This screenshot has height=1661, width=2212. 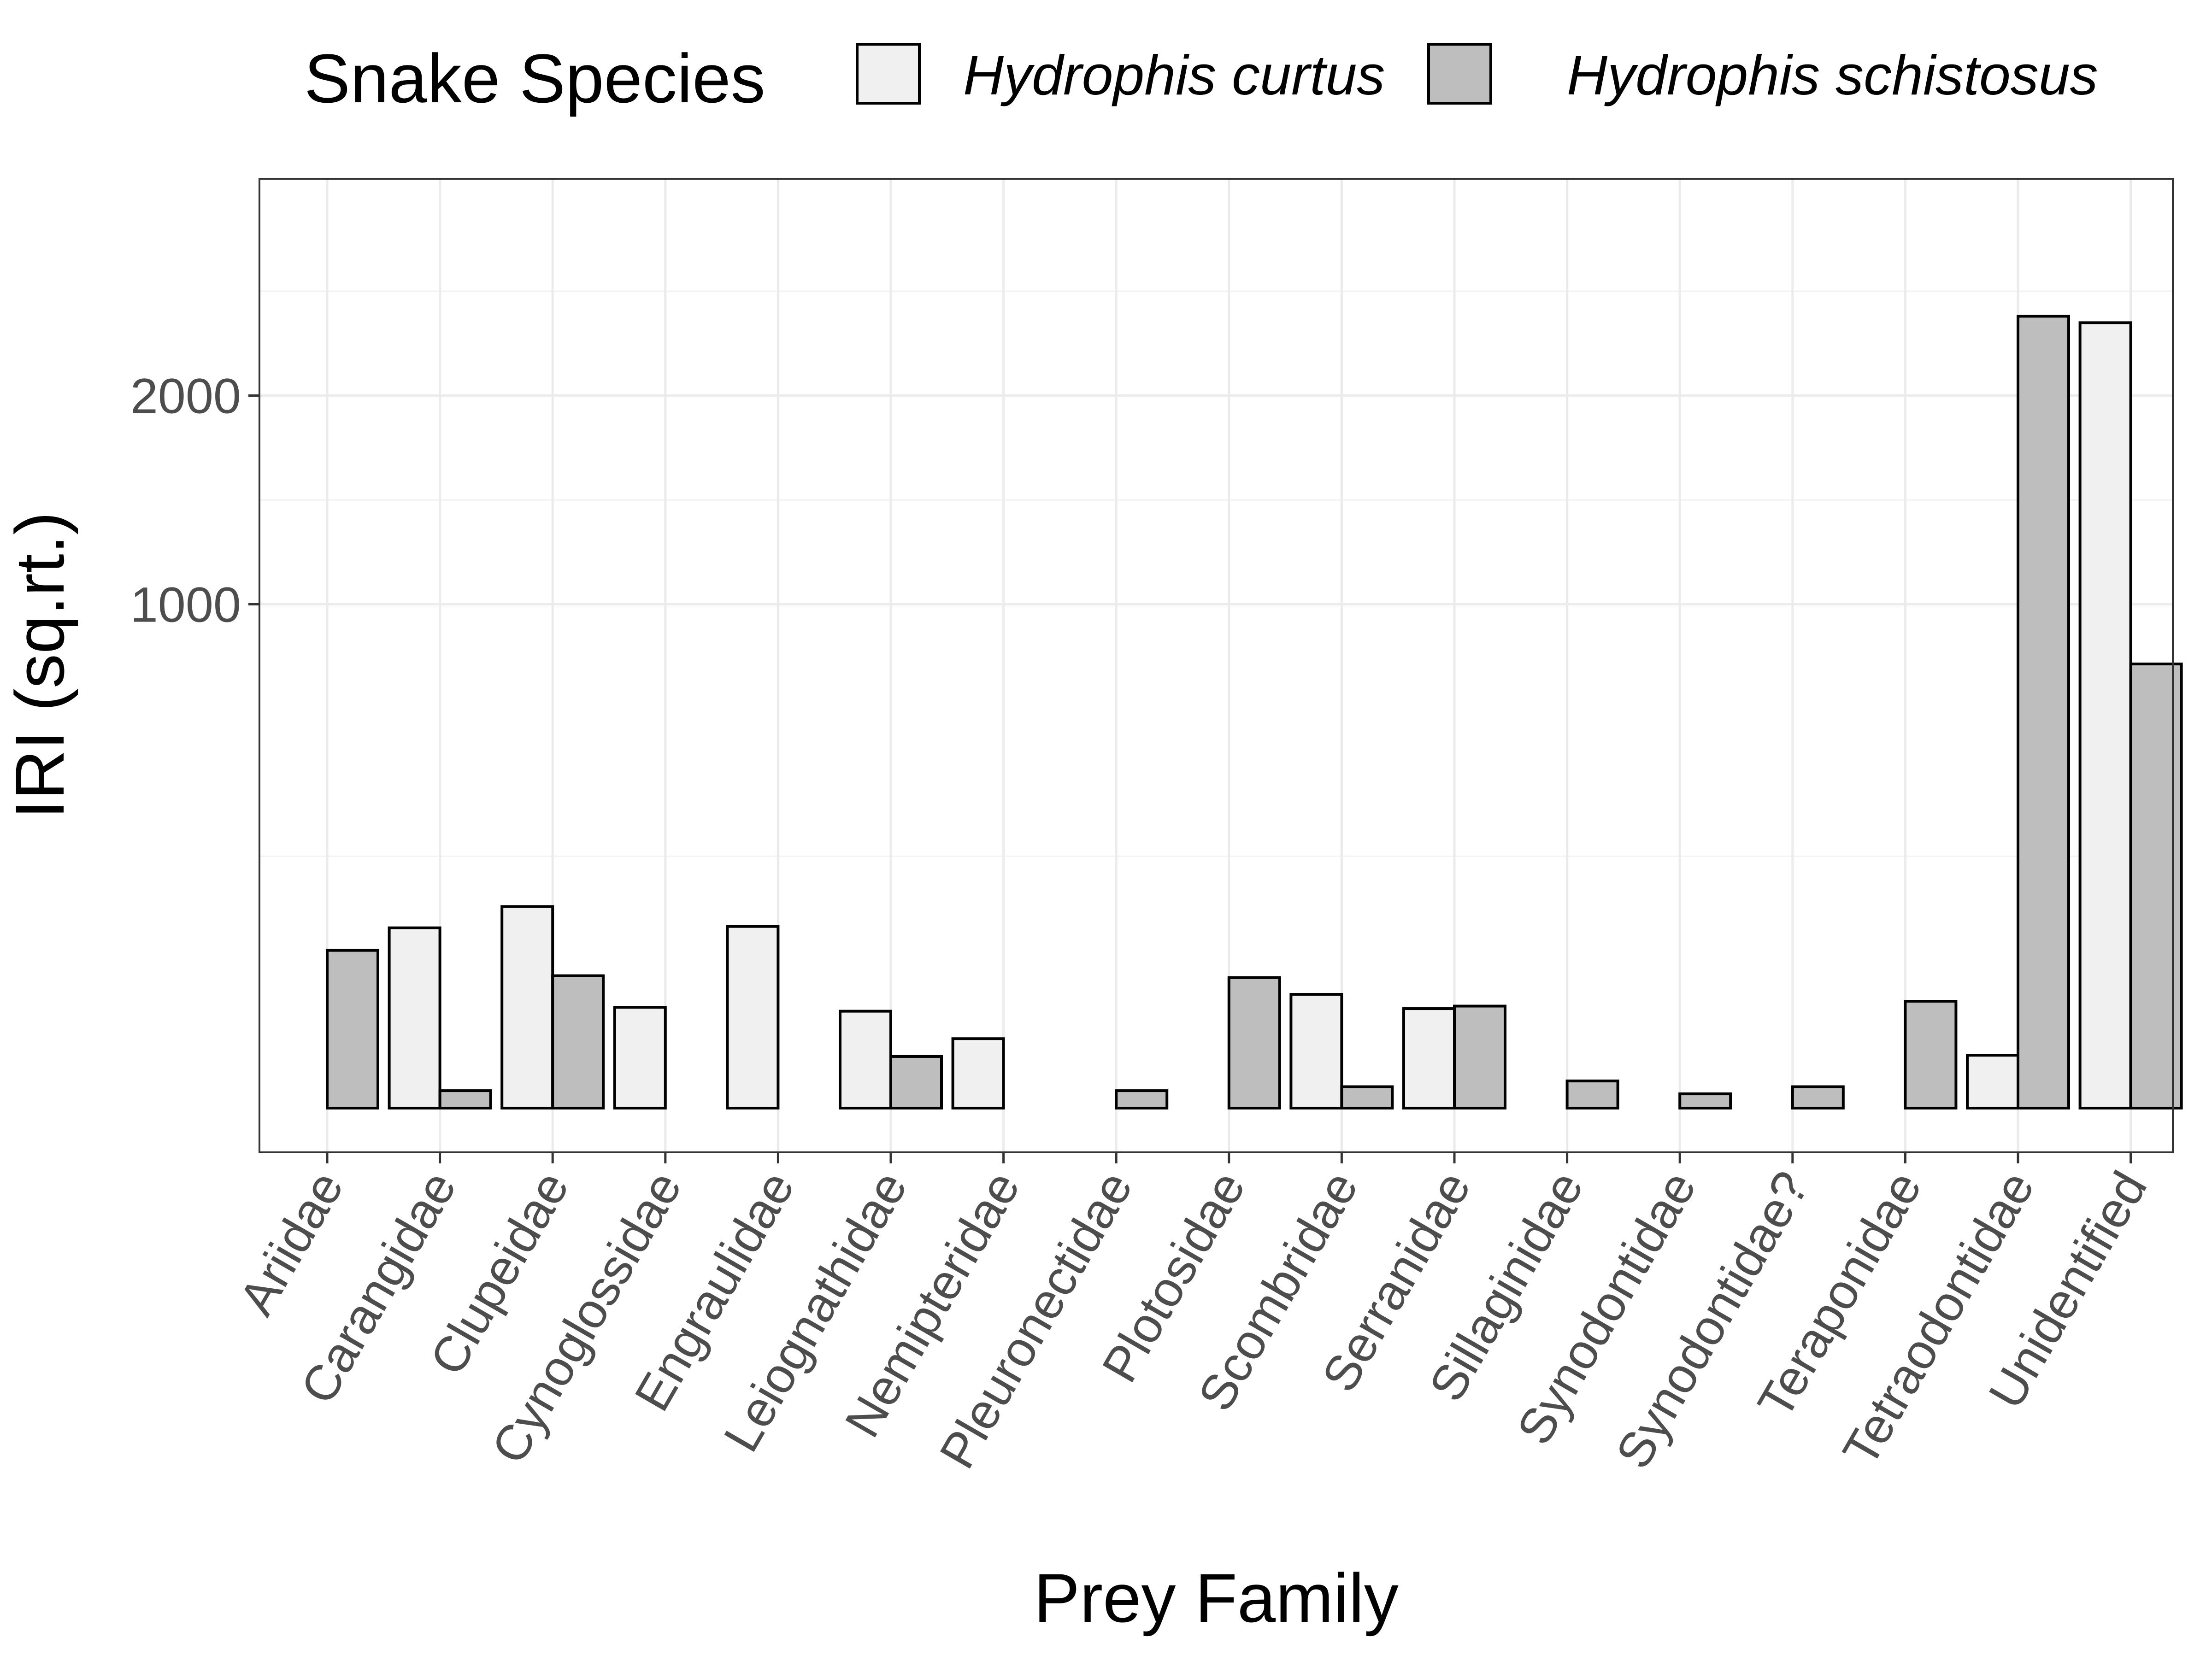 I want to click on legend-title: Snake Species, so click(x=534, y=78).